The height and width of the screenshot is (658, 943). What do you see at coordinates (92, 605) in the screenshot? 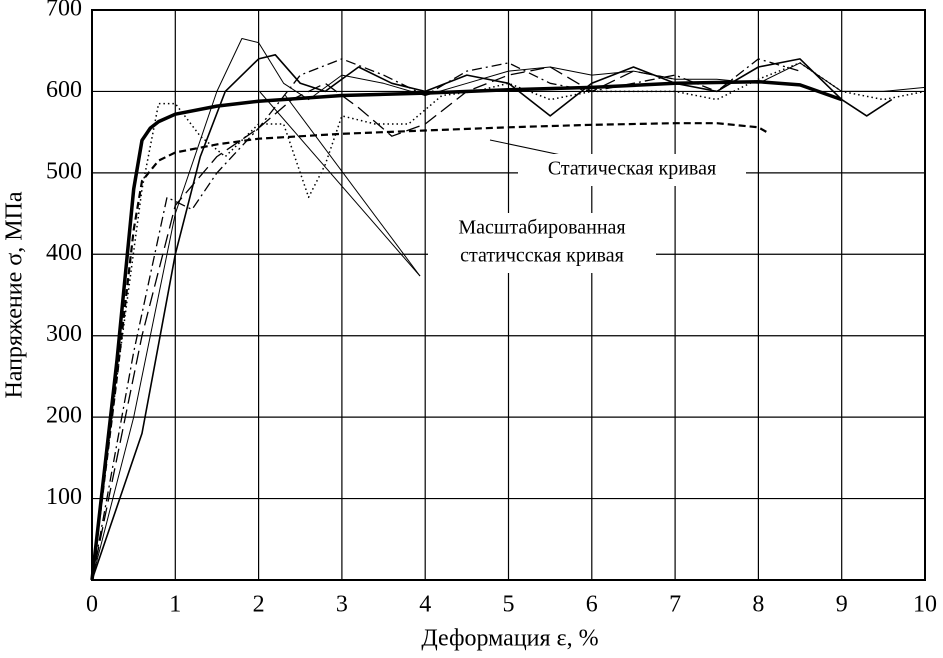
I see `x-tick-label: 0` at bounding box center [92, 605].